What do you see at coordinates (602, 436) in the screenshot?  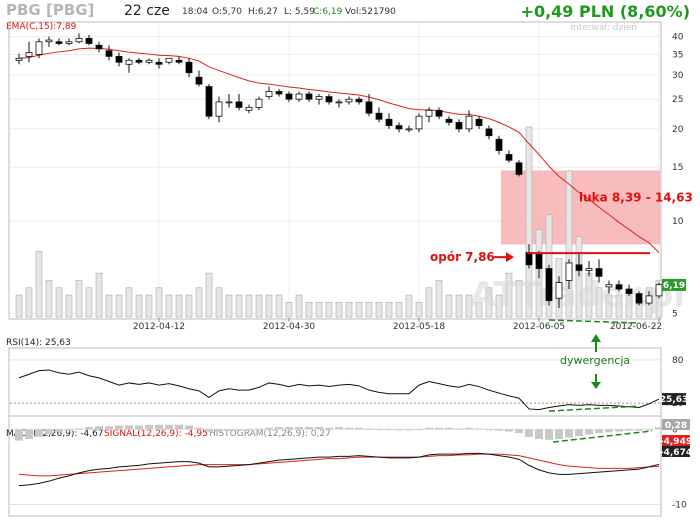 I see `divergence-macd-line` at bounding box center [602, 436].